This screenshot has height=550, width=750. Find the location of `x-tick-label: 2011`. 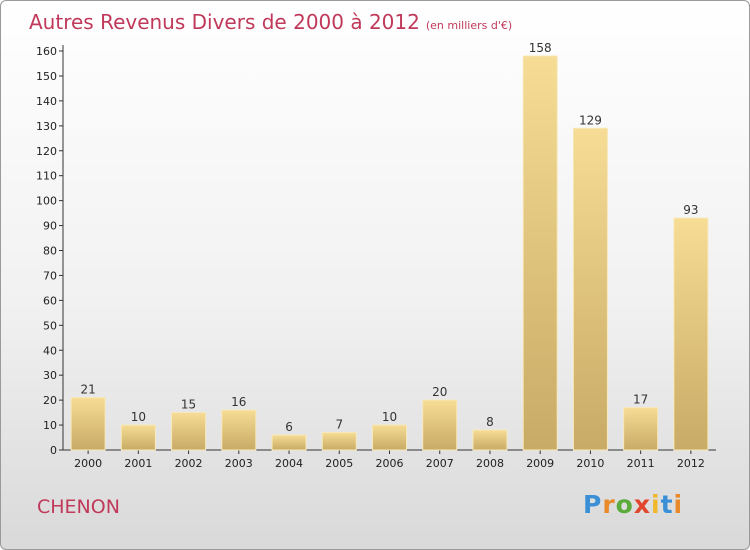

x-tick-label: 2011 is located at coordinates (641, 463).